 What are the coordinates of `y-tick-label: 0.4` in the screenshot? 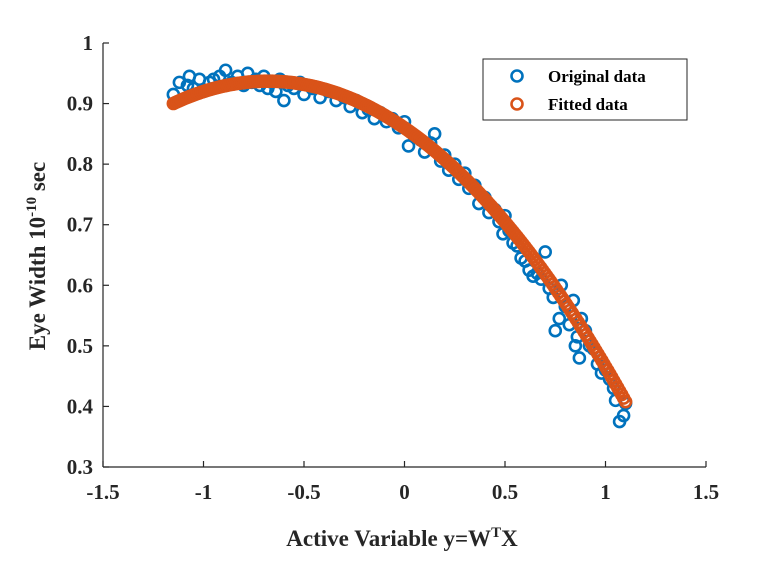 It's located at (80, 406).